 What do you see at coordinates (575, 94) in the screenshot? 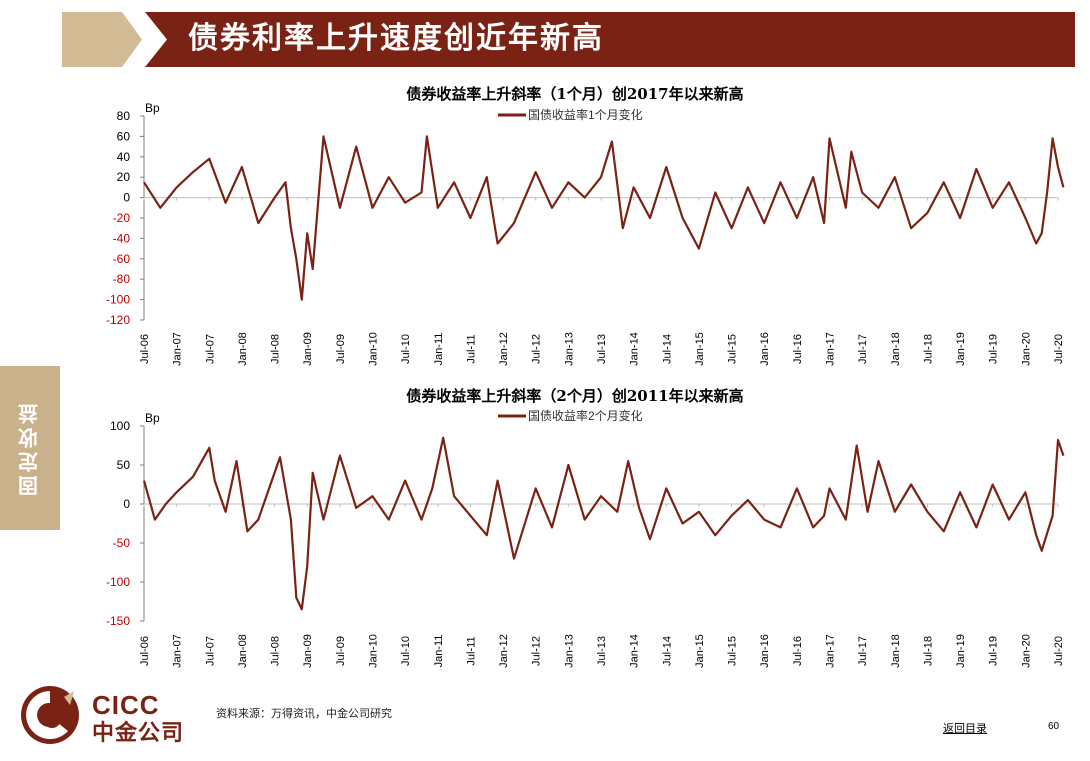
I see `chart1-title: 债券收益率上升斜率（1个月）创2017年以来新高` at bounding box center [575, 94].